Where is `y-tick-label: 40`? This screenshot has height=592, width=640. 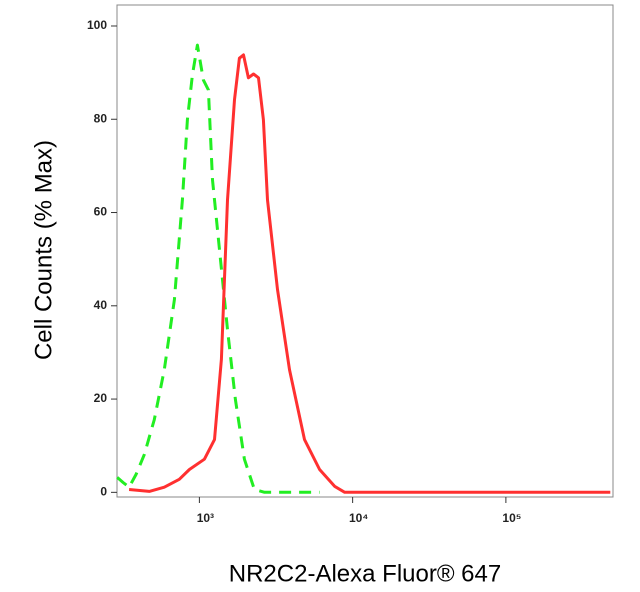 y-tick-label: 40 is located at coordinates (101, 305).